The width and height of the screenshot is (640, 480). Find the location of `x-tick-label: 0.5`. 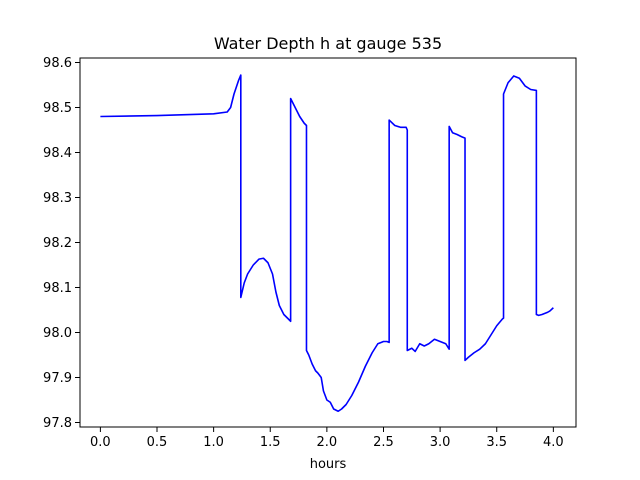

x-tick-label: 0.5 is located at coordinates (157, 442).